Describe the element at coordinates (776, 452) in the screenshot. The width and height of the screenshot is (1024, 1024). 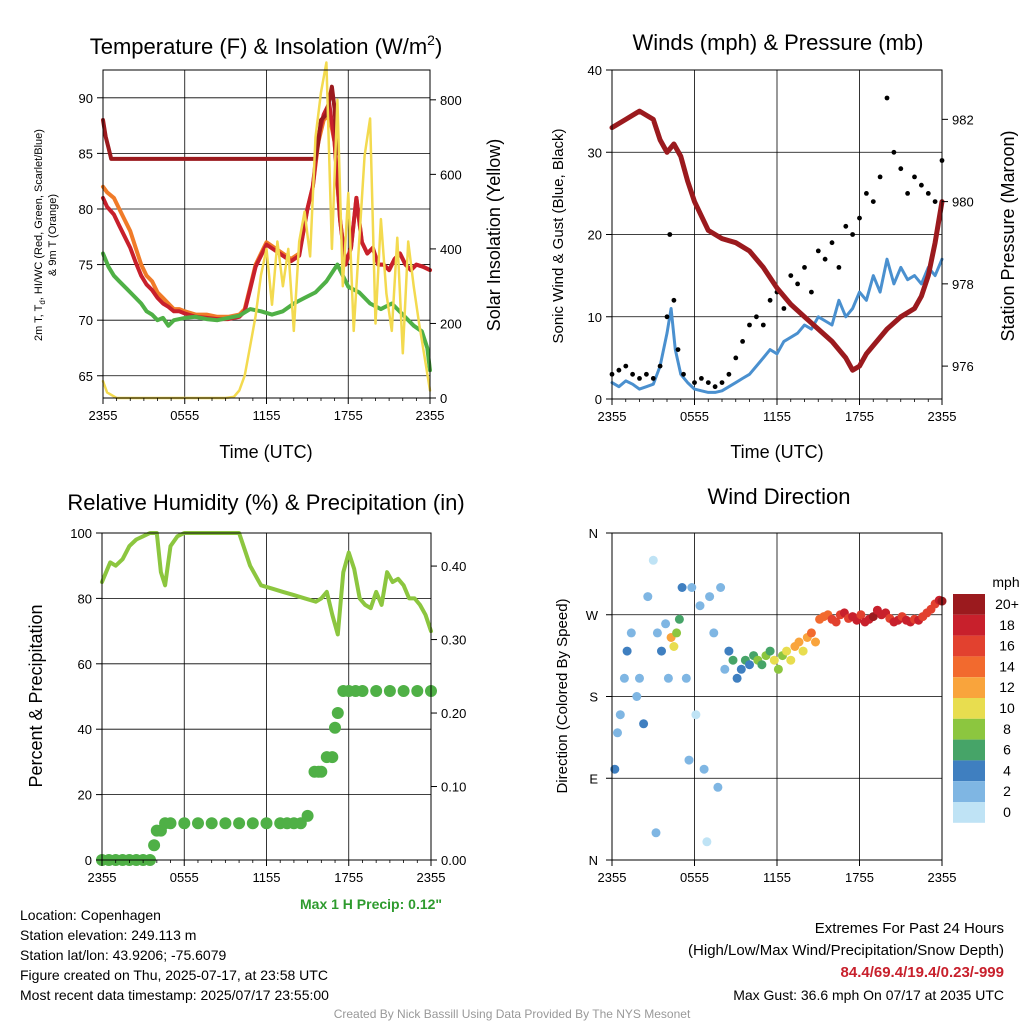
I see `winds-xlabel: Time (UTC)` at that location.